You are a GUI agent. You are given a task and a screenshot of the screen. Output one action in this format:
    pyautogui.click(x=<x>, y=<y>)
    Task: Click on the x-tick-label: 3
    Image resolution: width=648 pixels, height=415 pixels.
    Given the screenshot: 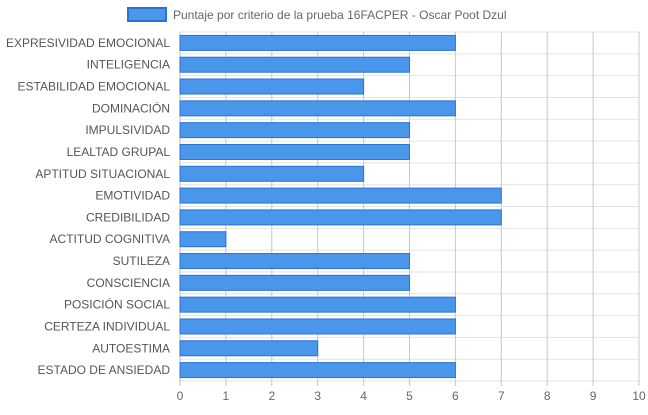 What is the action you would take?
    pyautogui.click(x=317, y=396)
    